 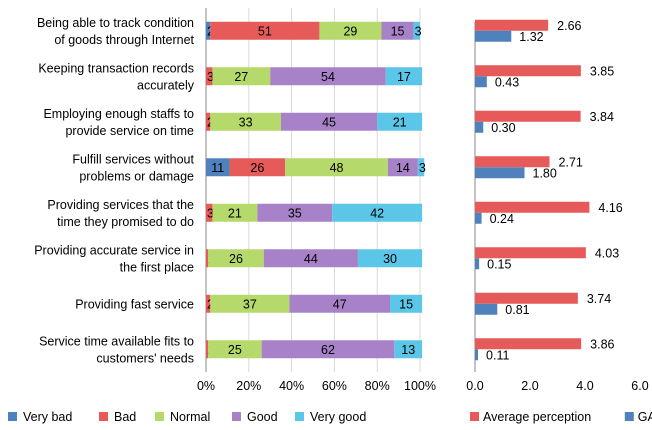 I want to click on data-label: 3.74, so click(x=599, y=299).